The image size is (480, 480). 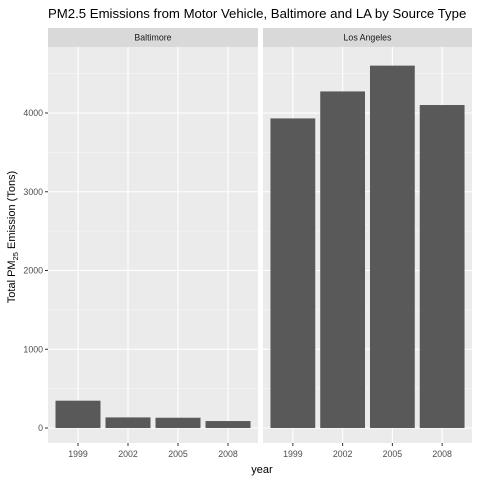 I want to click on y-tick-label: 0, so click(x=40, y=428).